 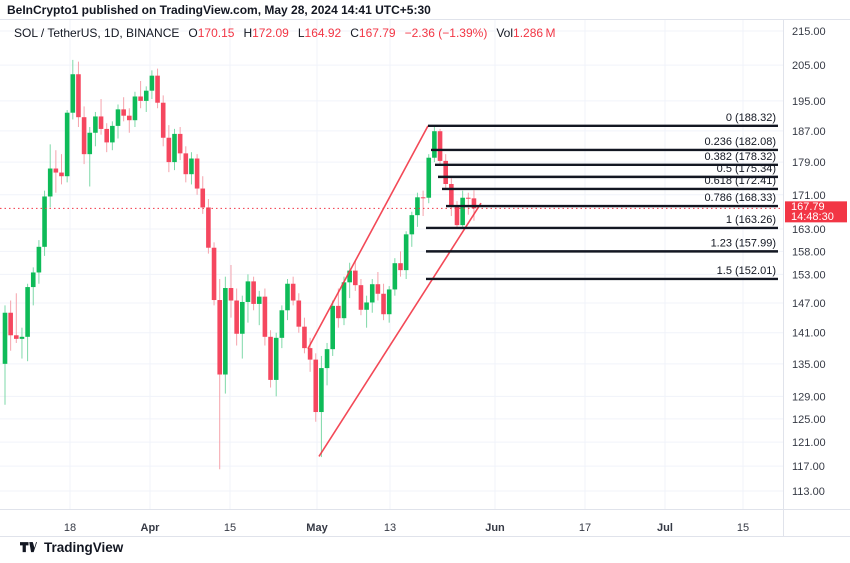 What do you see at coordinates (97, 33) in the screenshot?
I see `symbol-title: SOL / TetherUS, 1D, BINANCE` at bounding box center [97, 33].